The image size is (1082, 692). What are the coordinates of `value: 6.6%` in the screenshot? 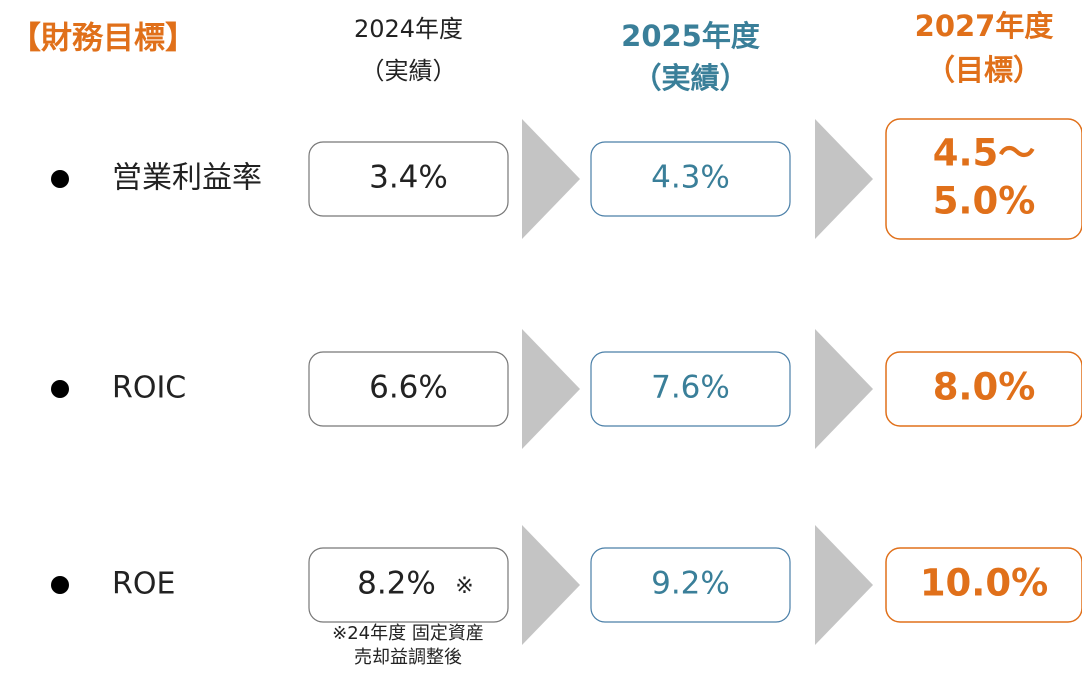 It's located at (408, 388).